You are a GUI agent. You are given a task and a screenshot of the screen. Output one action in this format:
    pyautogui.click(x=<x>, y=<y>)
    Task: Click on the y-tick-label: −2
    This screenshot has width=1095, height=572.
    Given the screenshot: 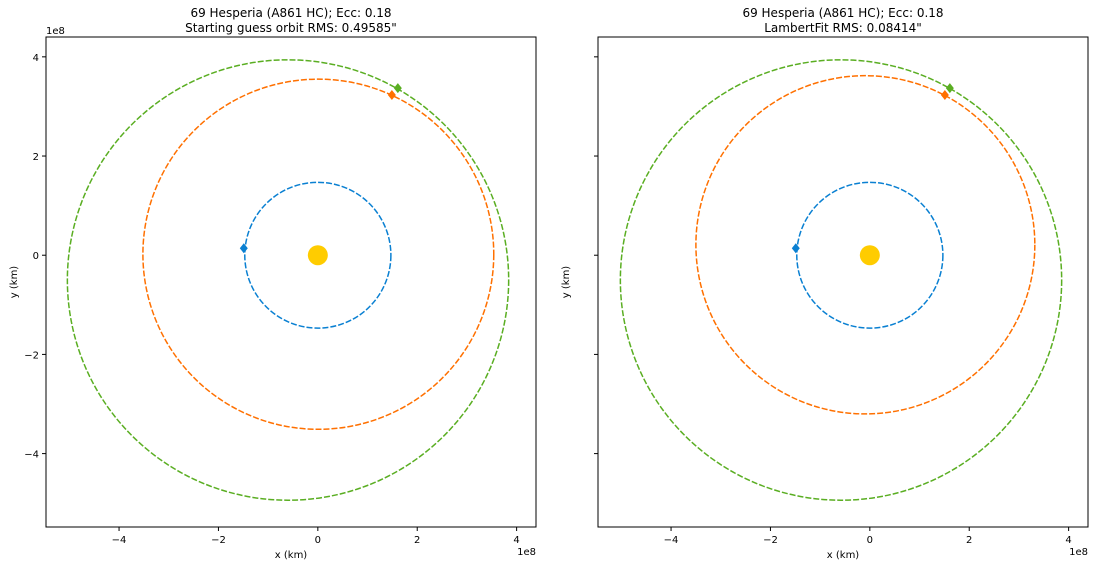 What is the action you would take?
    pyautogui.click(x=31, y=355)
    